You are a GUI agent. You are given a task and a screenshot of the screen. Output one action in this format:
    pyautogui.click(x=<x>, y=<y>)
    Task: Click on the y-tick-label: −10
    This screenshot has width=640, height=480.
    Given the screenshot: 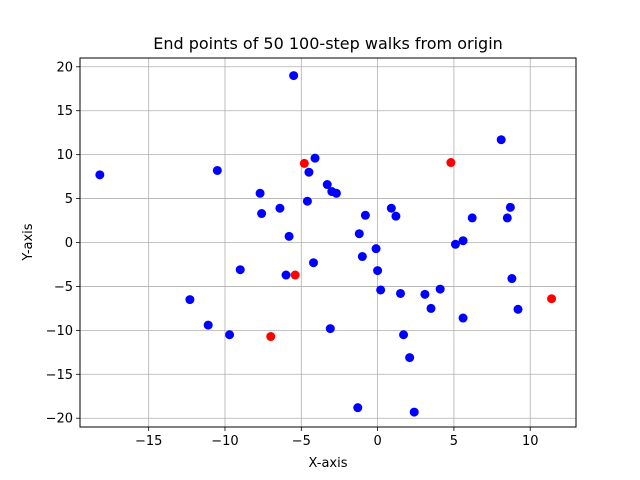 What is the action you would take?
    pyautogui.click(x=59, y=331)
    